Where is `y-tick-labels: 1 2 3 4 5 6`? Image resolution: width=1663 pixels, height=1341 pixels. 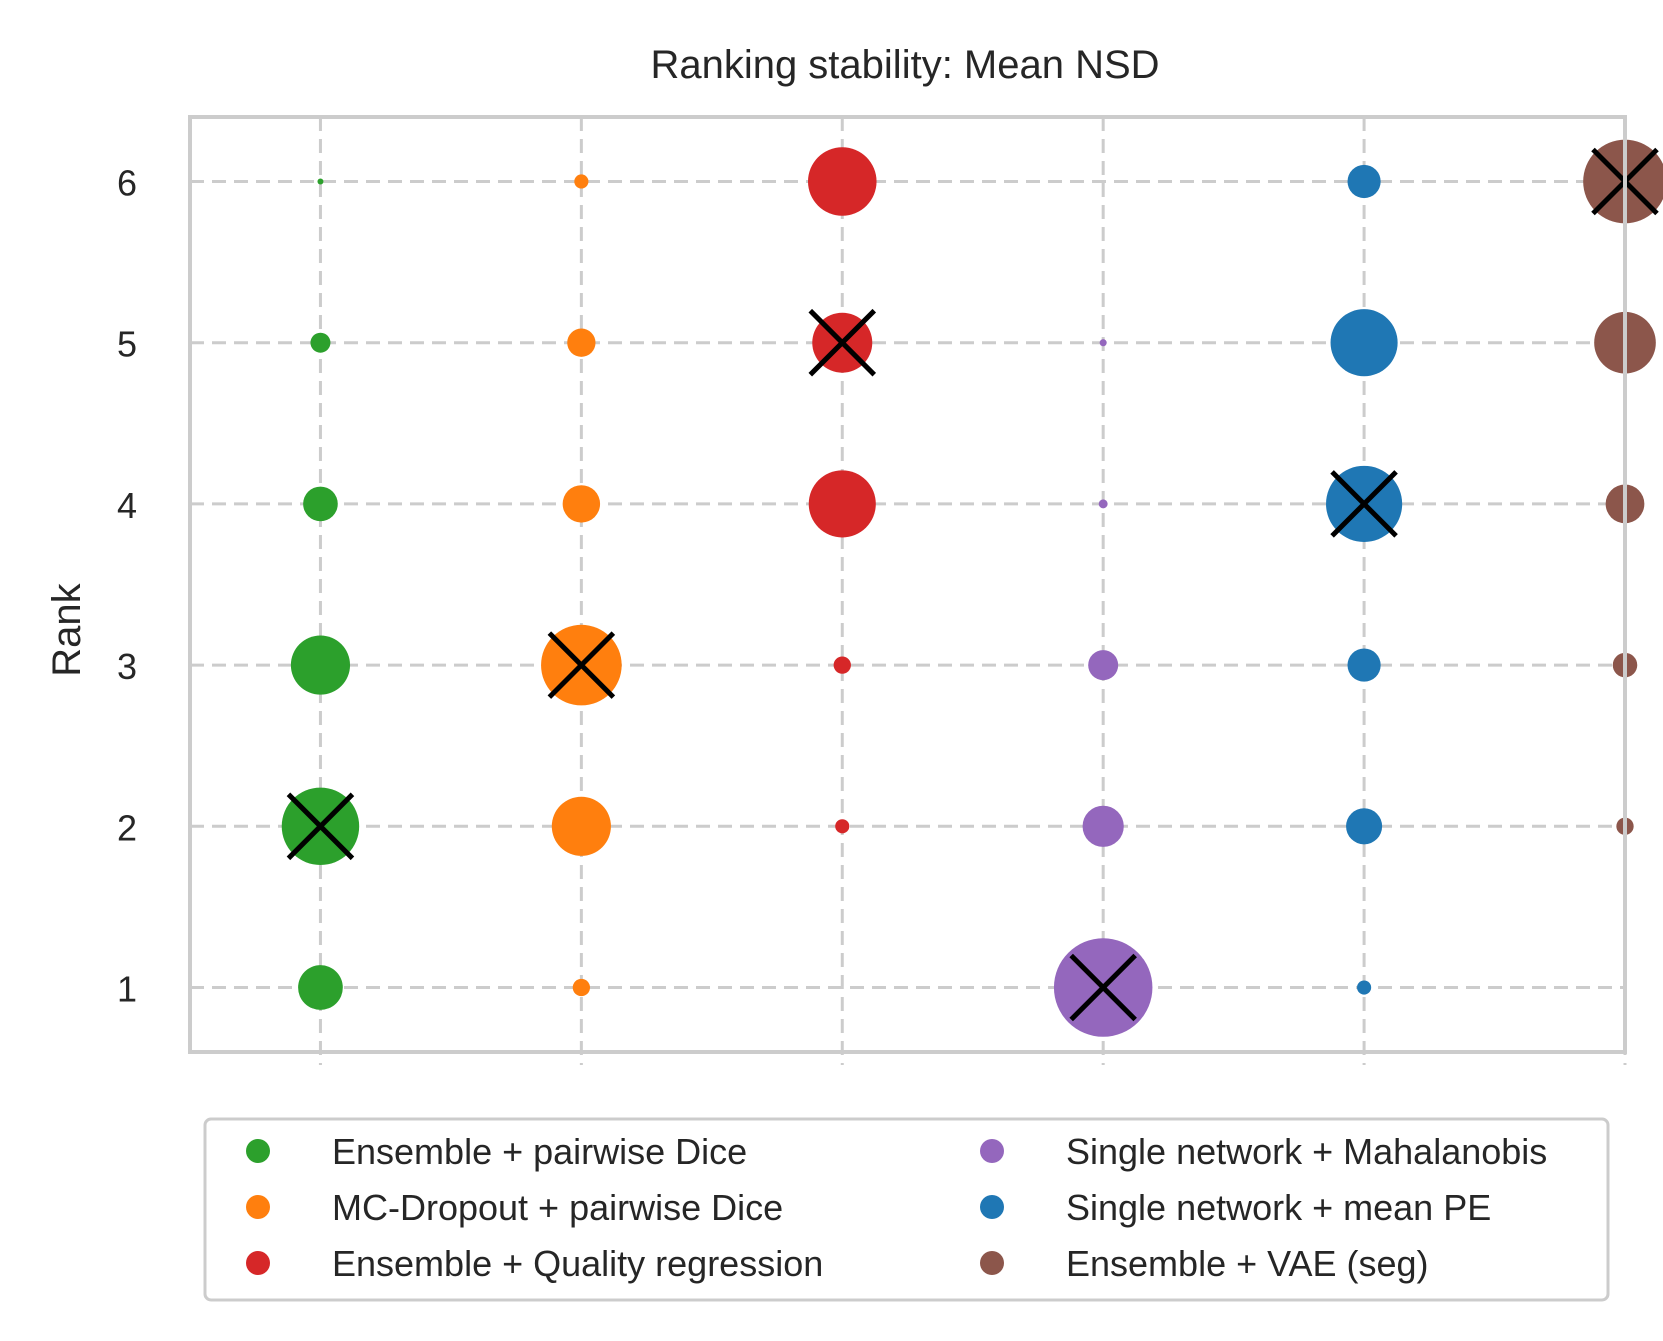
y-tick-labels: 1 2 3 4 5 6 is located at coordinates (127, 585).